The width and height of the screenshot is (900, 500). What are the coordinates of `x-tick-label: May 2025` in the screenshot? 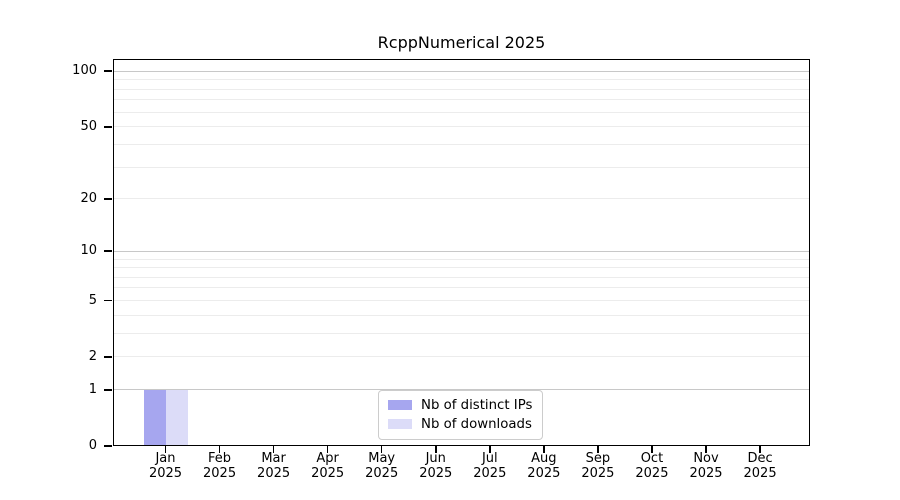 It's located at (382, 466).